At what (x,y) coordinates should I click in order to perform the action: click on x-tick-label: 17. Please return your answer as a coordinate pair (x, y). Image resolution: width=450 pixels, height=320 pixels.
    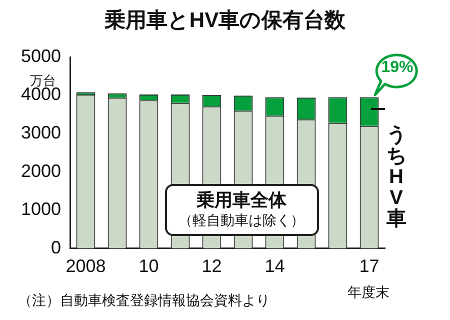
    Looking at the image, I should click on (369, 266).